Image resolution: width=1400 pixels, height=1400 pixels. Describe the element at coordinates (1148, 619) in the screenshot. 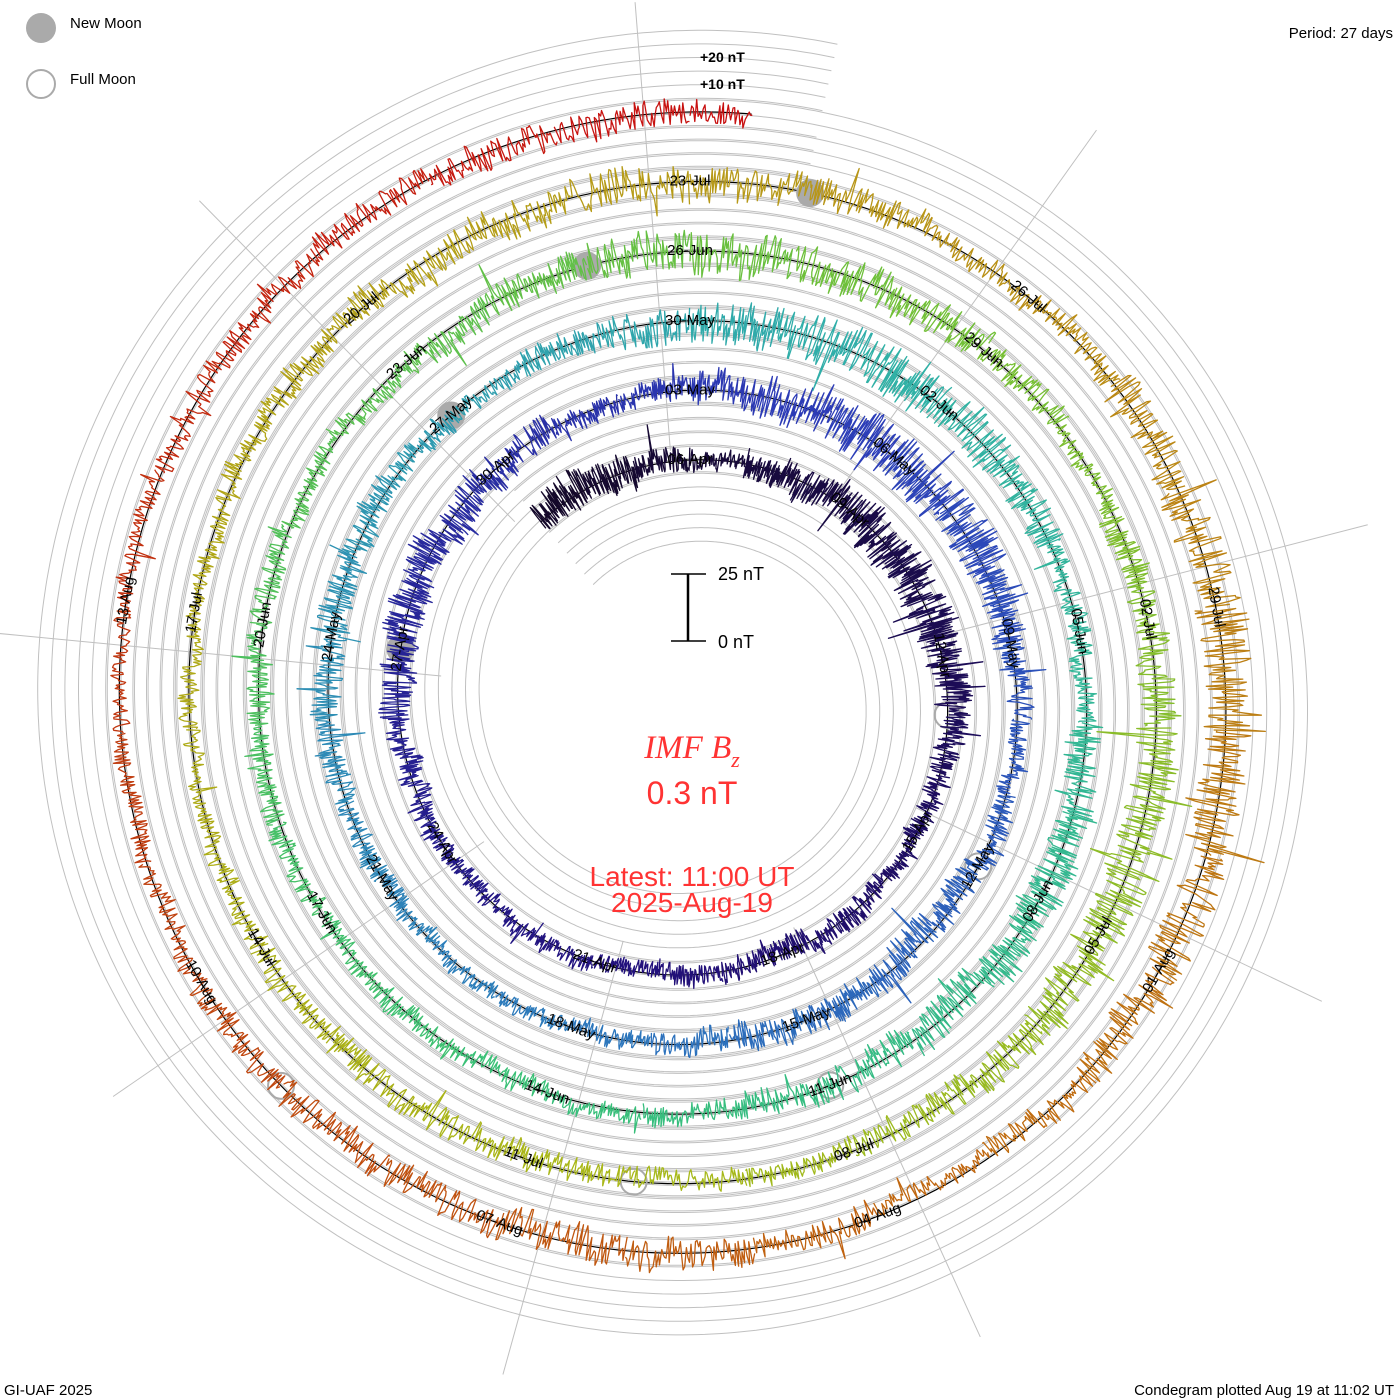

I see `date-label: 02-Jul` at that location.